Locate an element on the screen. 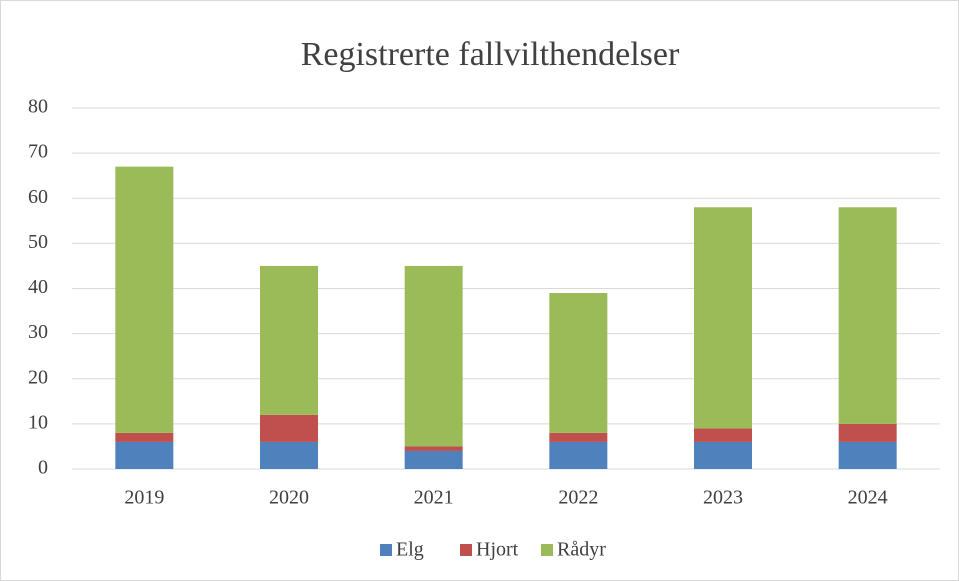 The height and width of the screenshot is (581, 959). x-tick-label: 2022 is located at coordinates (578, 498).